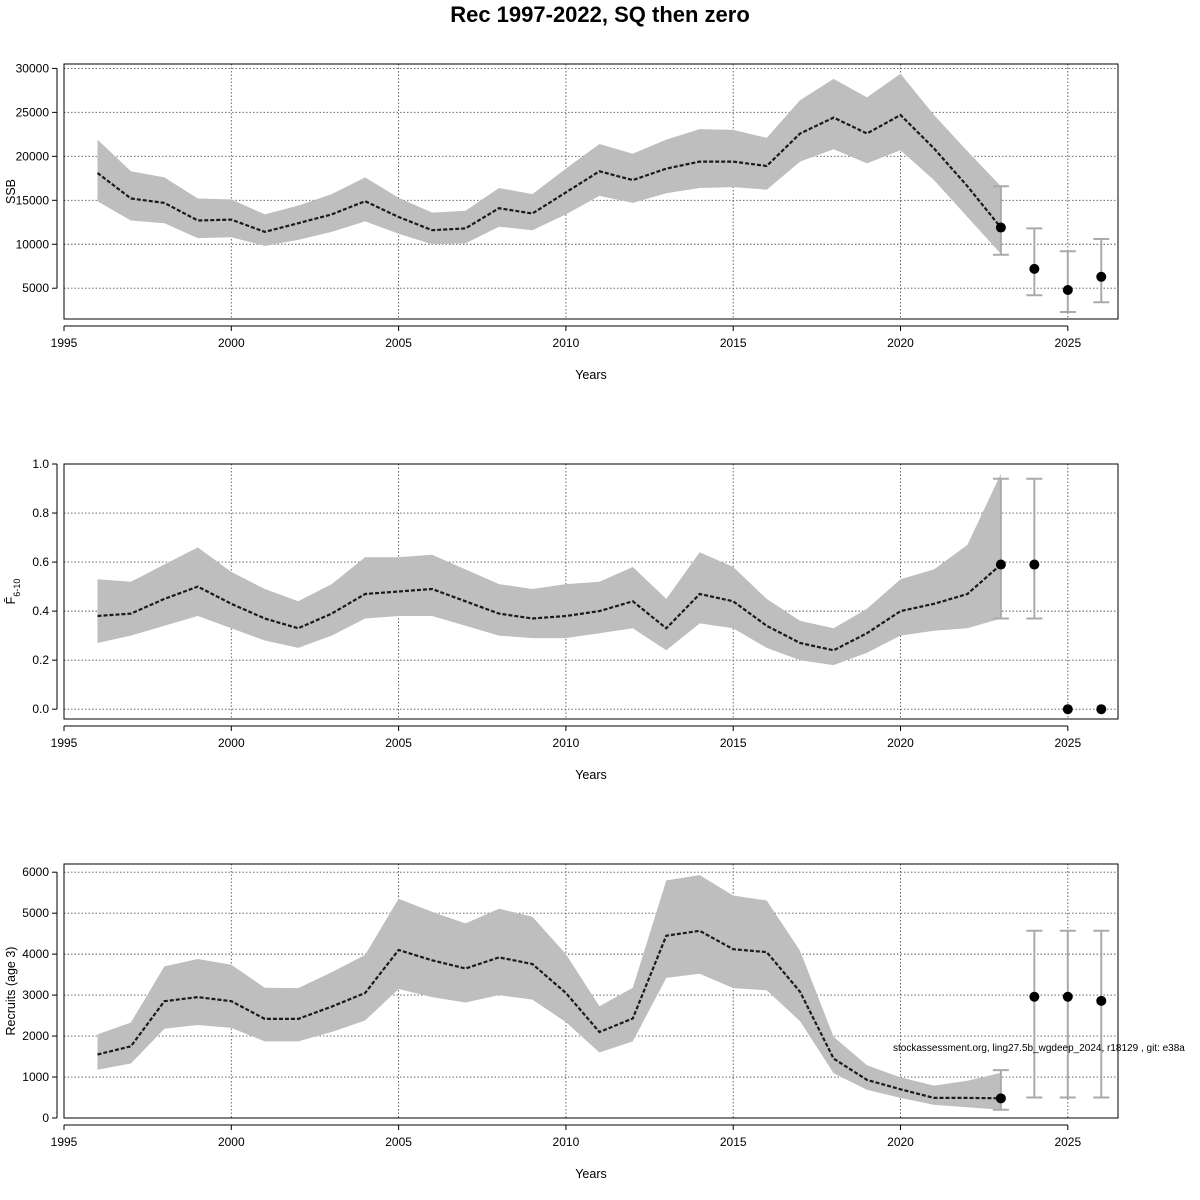 Image resolution: width=1200 pixels, height=1200 pixels. Describe the element at coordinates (35, 872) in the screenshot. I see `y-tick-label: 6000` at that location.